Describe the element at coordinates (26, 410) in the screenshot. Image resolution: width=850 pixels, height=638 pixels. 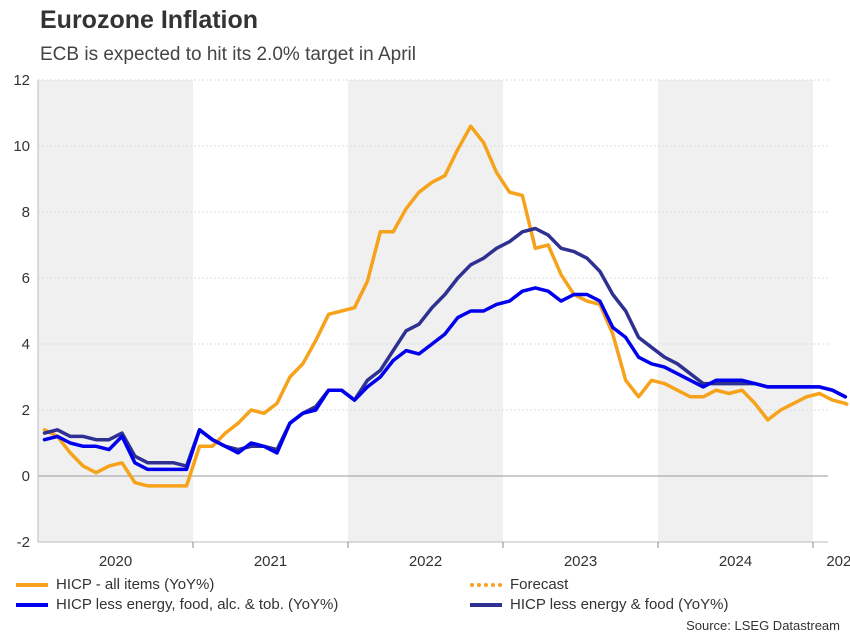
I see `y-tick-label: 2` at that location.